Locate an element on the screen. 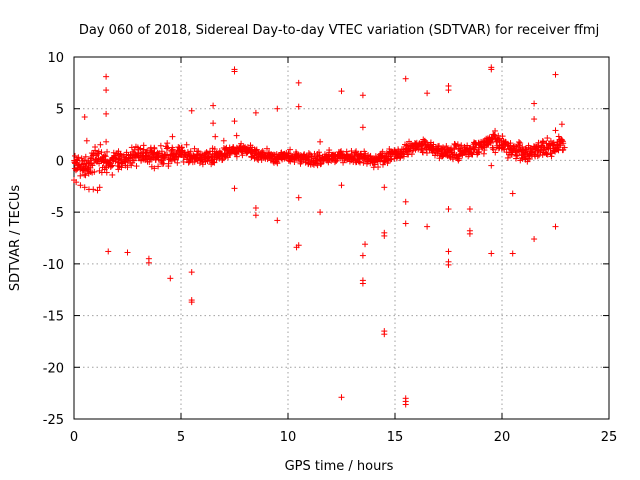 The height and width of the screenshot is (480, 640). y-tick-label: 5 is located at coordinates (60, 110).